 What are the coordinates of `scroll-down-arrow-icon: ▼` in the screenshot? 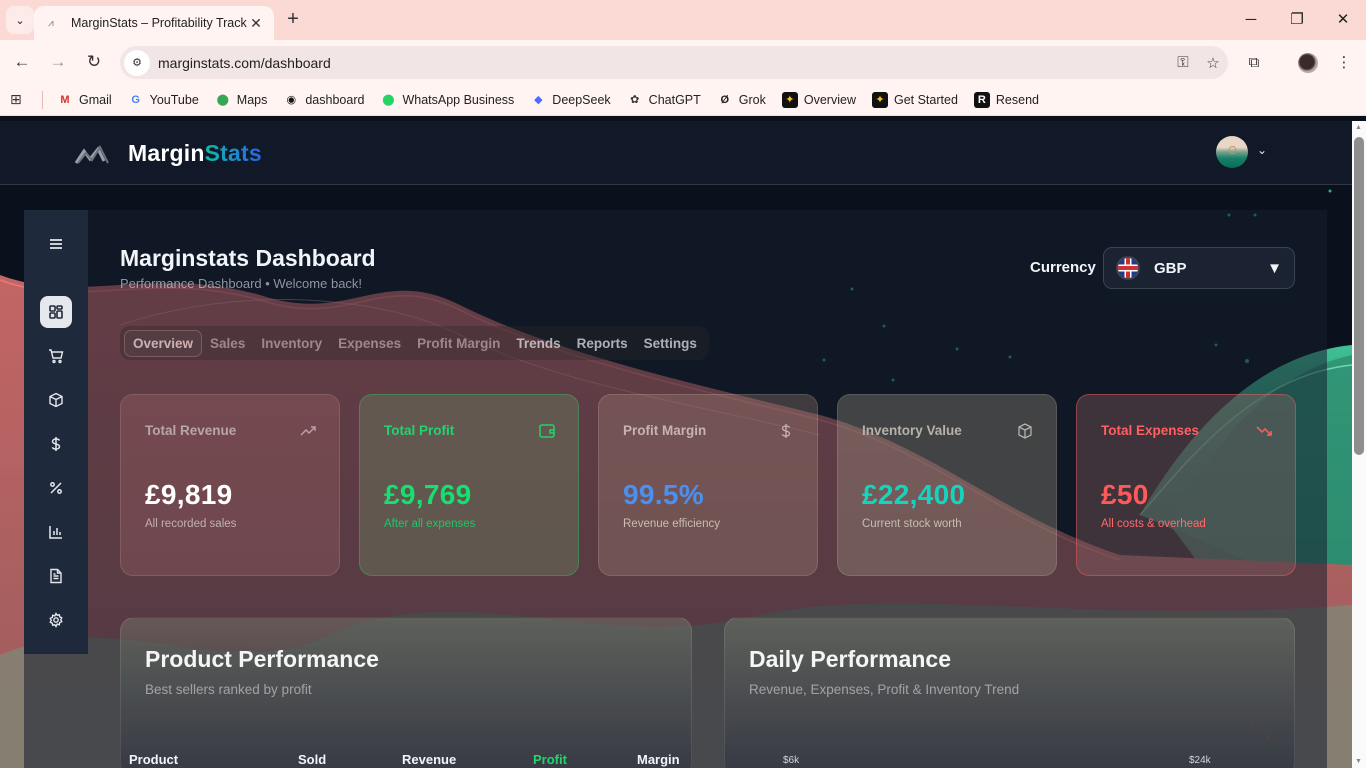 It's located at (1358, 761).